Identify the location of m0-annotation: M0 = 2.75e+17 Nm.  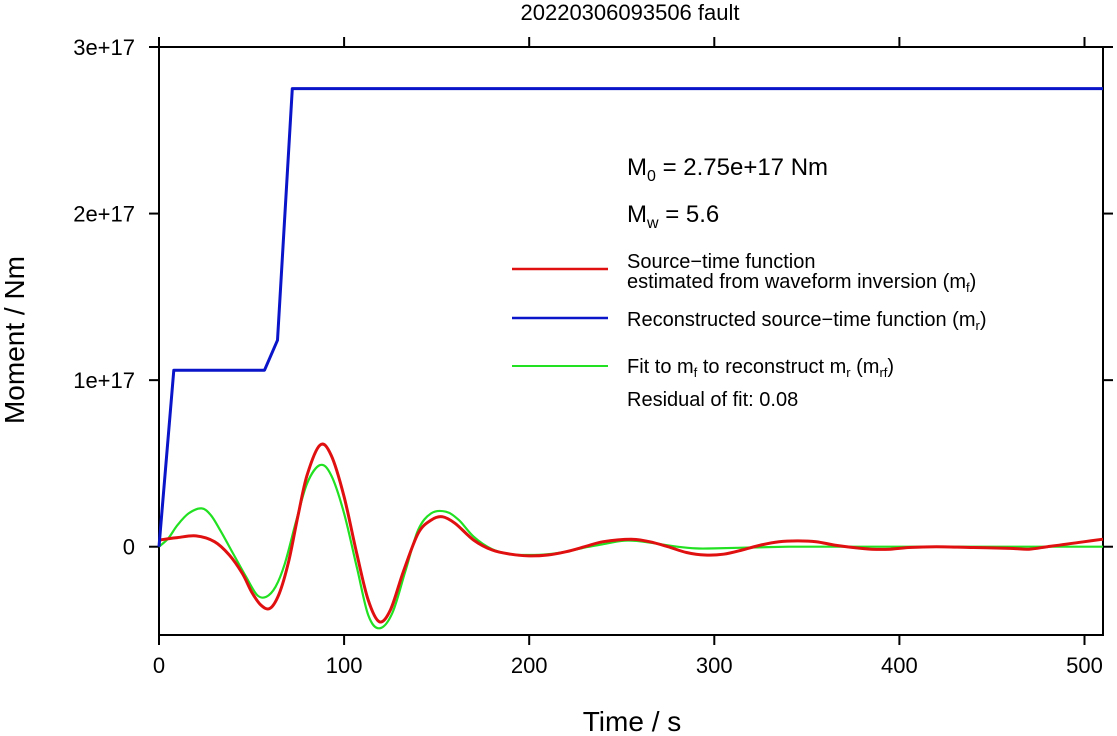
(727, 169).